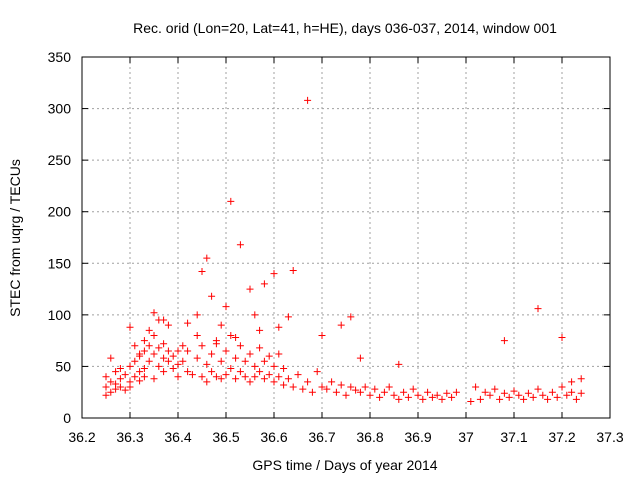 The image size is (640, 480). Describe the element at coordinates (321, 437) in the screenshot. I see `x-tick-label: 36.7` at that location.